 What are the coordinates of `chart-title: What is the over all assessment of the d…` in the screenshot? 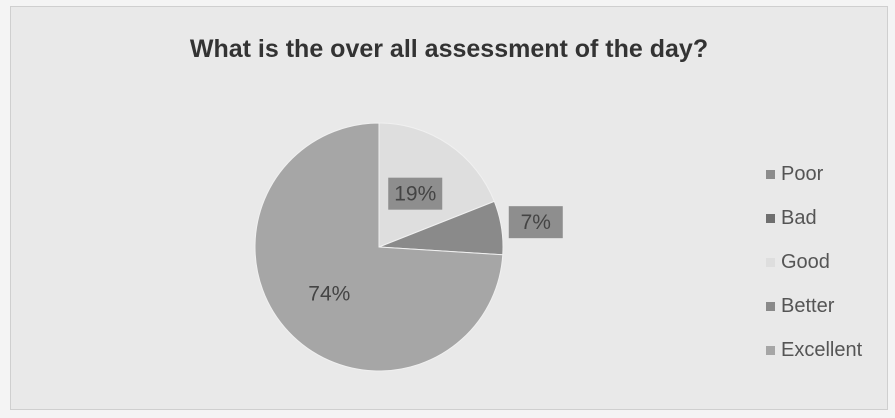 It's located at (449, 49).